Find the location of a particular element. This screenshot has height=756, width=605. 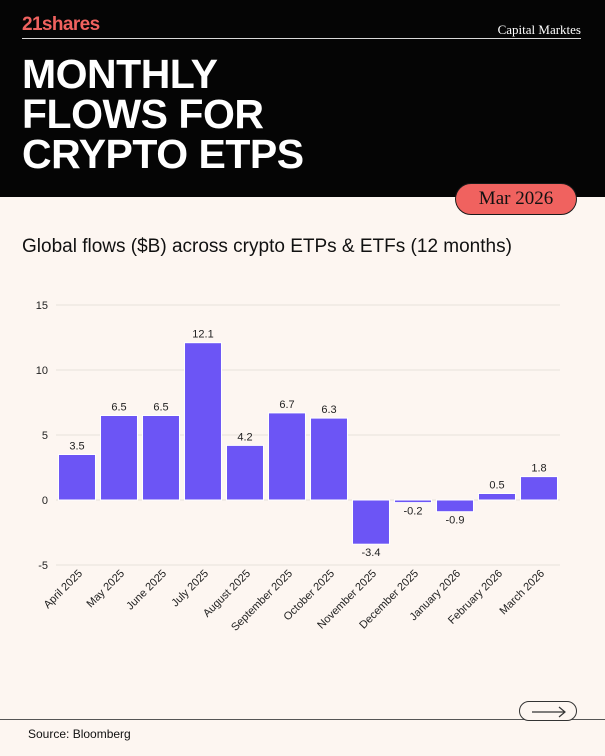

data-label: -0.9 is located at coordinates (455, 521).